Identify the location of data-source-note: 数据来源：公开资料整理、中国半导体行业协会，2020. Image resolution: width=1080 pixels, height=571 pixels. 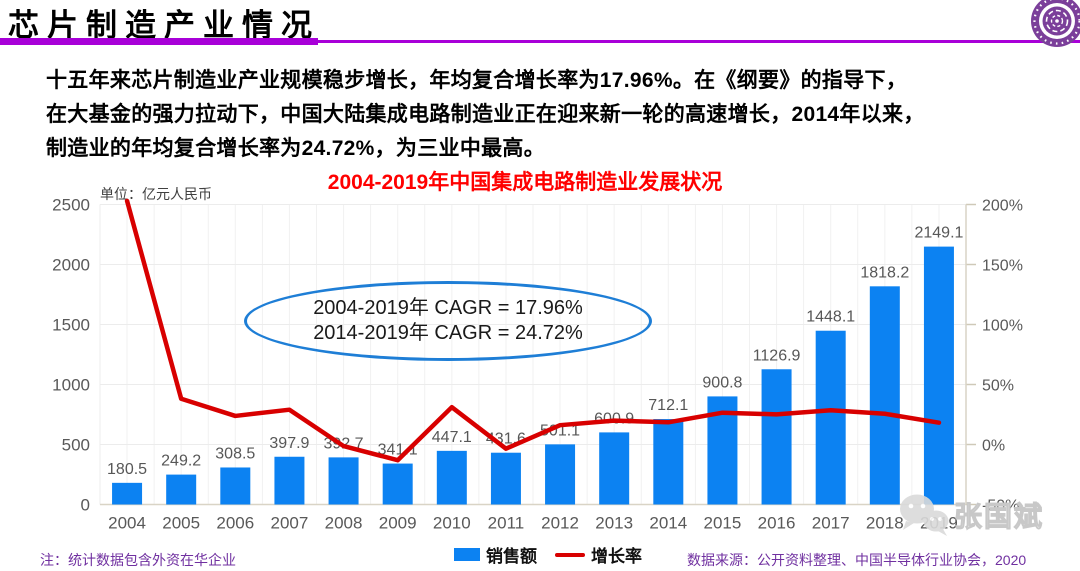
(857, 560).